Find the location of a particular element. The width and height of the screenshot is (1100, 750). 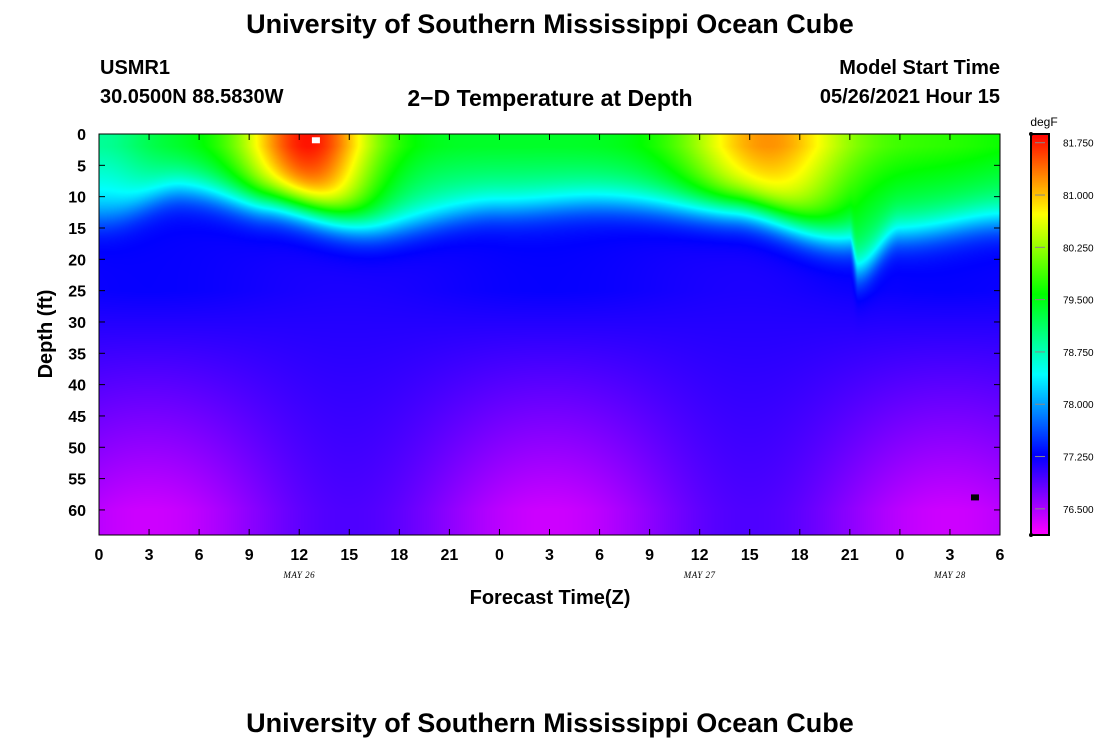

y-tick-label: 5 is located at coordinates (81, 166).